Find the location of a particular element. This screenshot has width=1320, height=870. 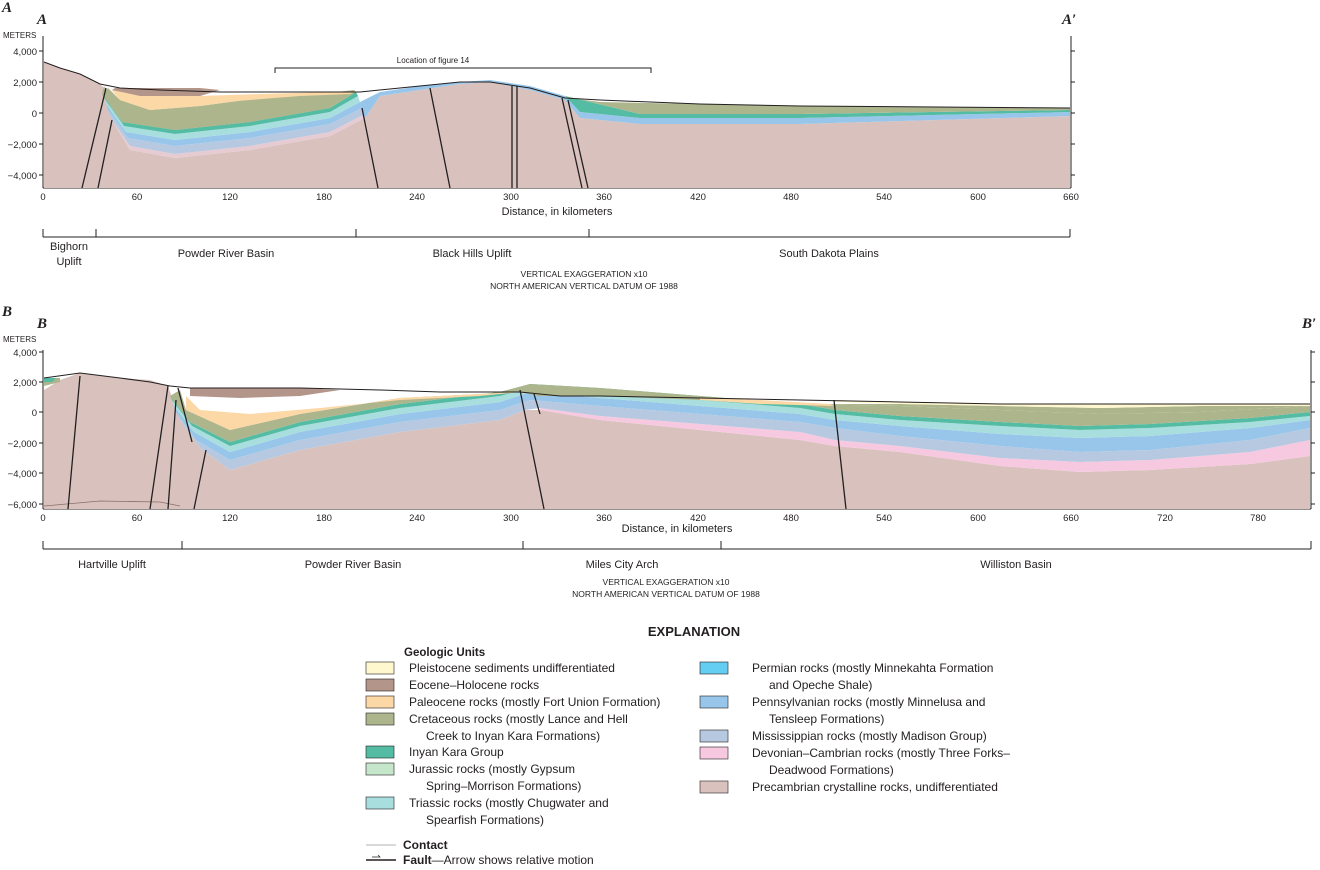

swatch-triassic is located at coordinates (380, 803).